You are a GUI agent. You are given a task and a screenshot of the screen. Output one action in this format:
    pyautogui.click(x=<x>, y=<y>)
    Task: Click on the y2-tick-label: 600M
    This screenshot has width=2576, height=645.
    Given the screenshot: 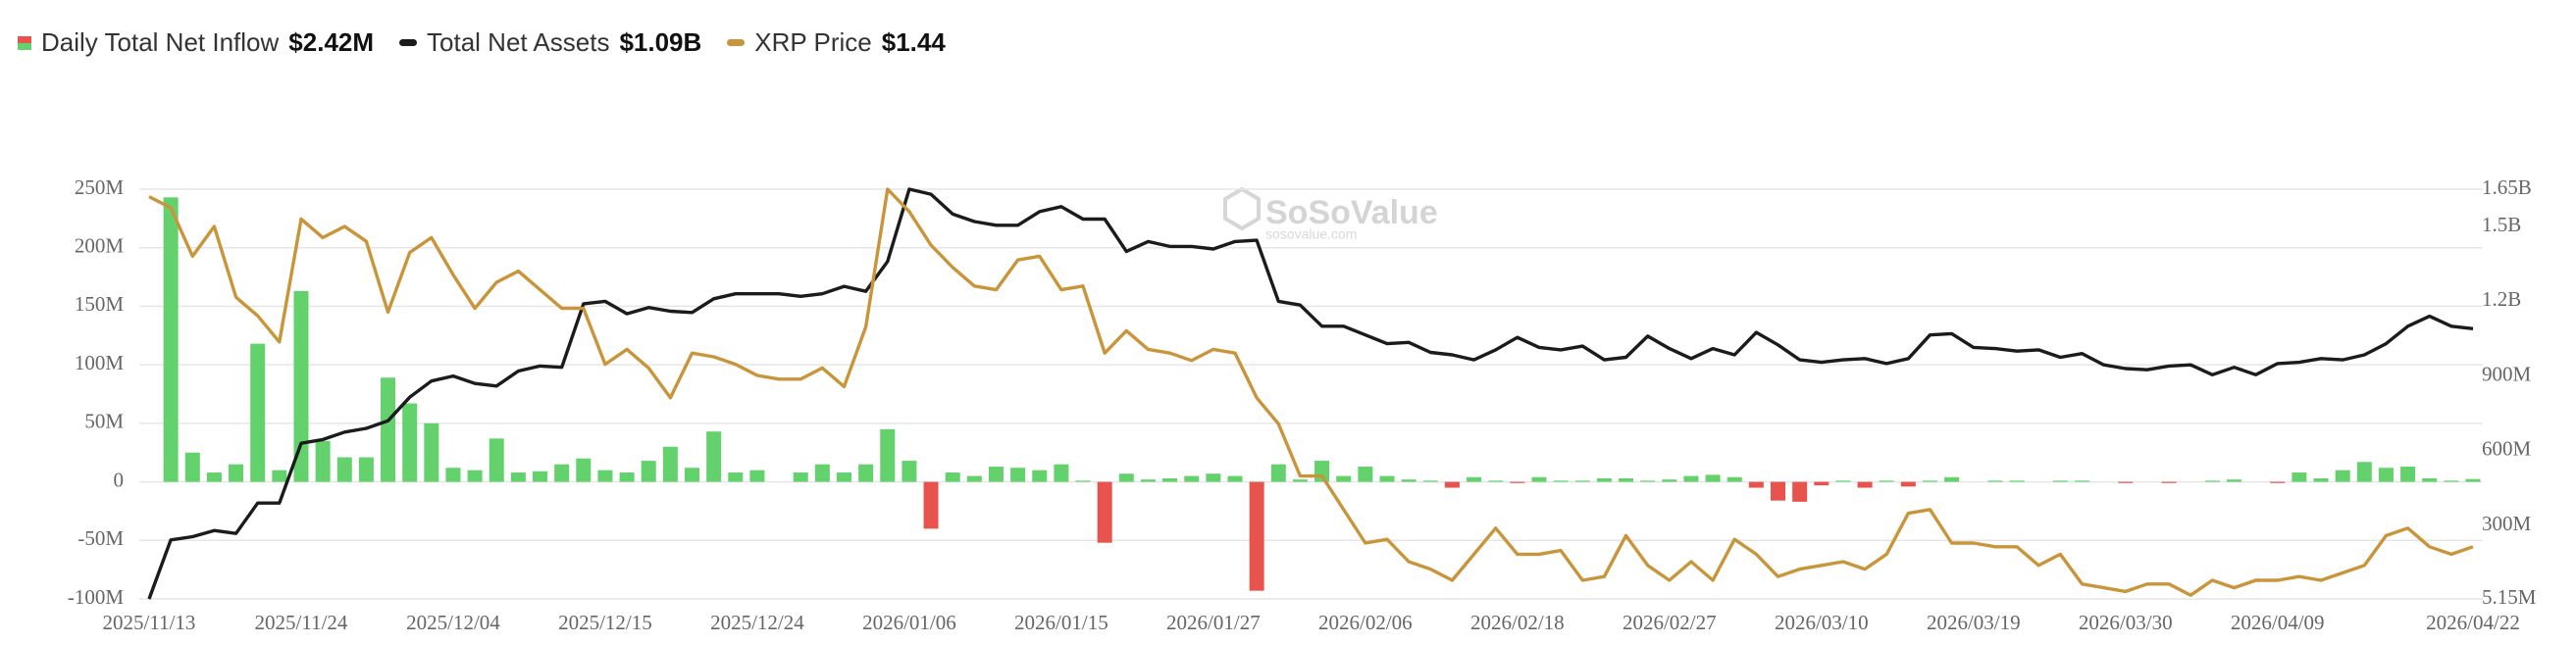 What is the action you would take?
    pyautogui.click(x=2507, y=449)
    